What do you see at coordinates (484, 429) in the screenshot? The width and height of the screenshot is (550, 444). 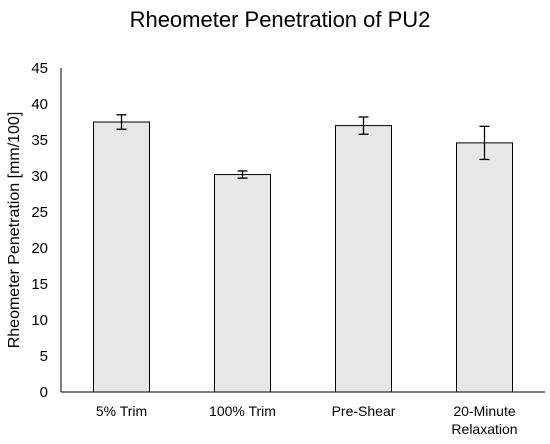 I see `x-category-label: Relaxation` at bounding box center [484, 429].